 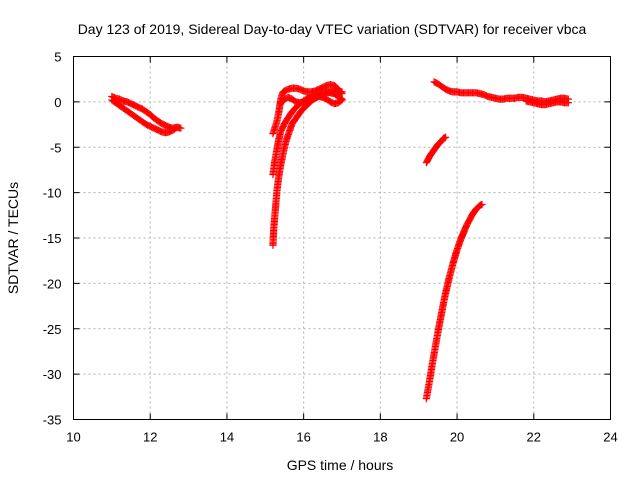 I want to click on series-arc-15h-steep, so click(x=307, y=168).